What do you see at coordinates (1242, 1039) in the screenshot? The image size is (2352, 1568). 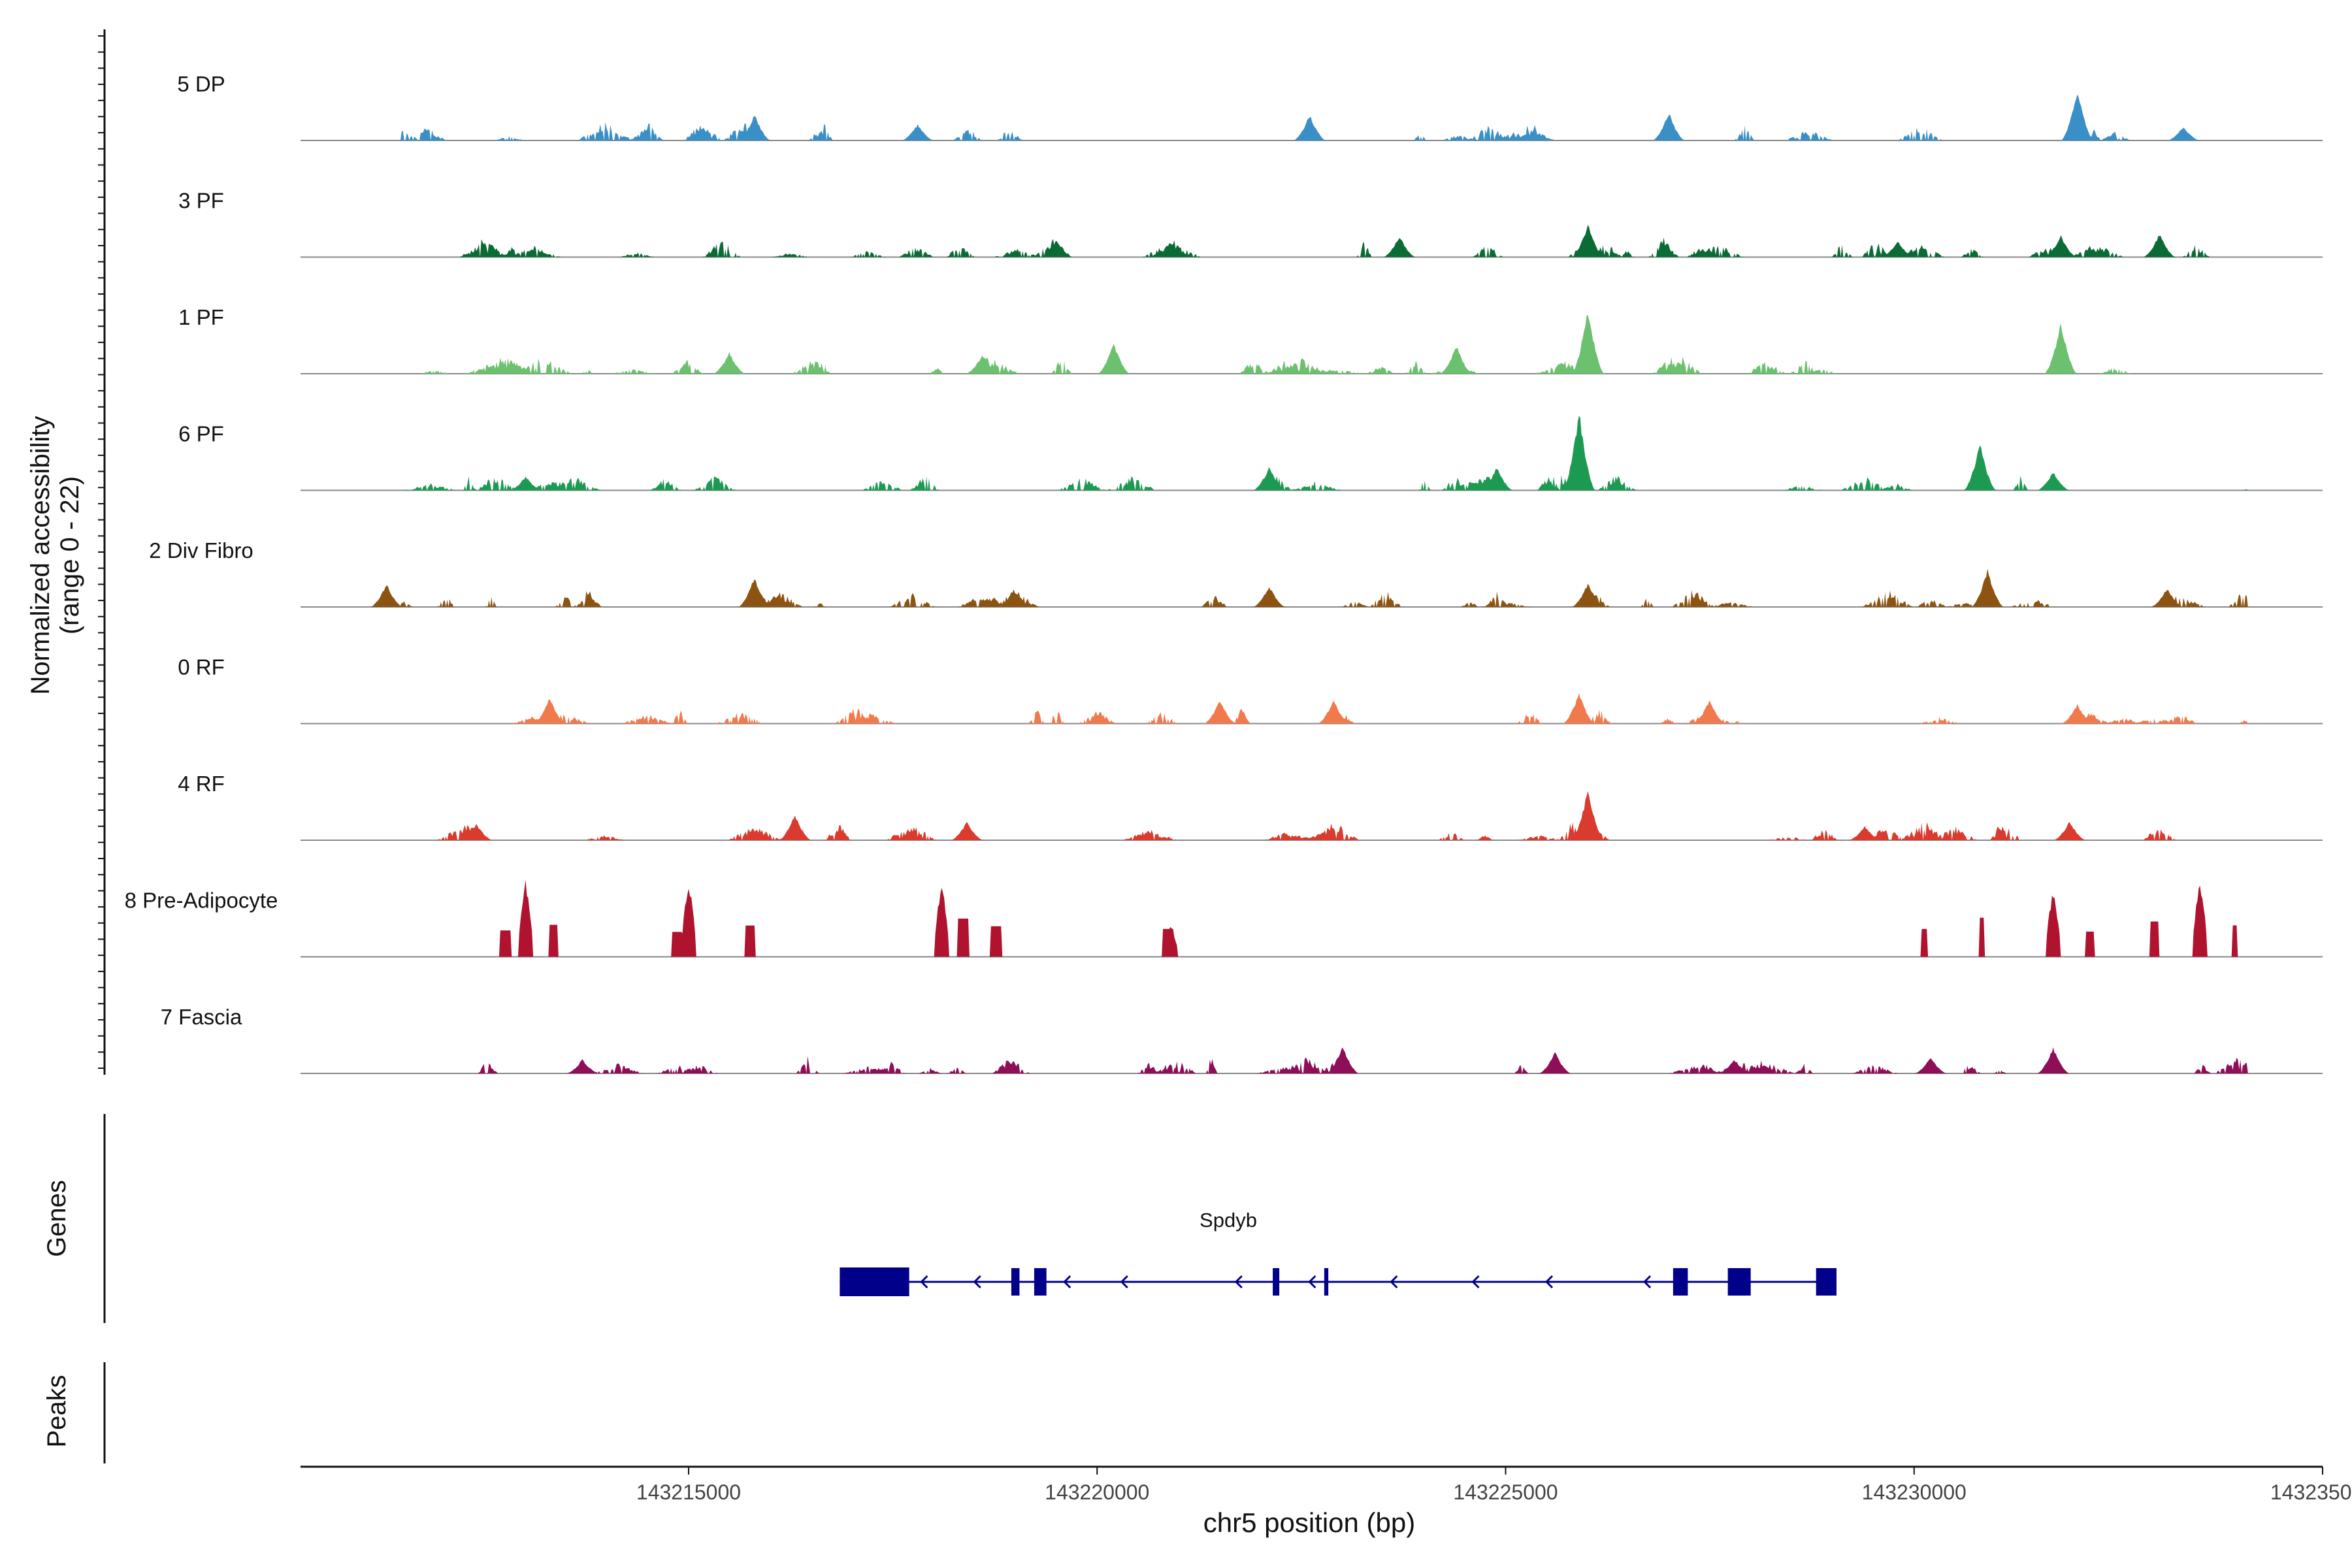 I see `track-7-fascia: 7 Fascia` at bounding box center [1242, 1039].